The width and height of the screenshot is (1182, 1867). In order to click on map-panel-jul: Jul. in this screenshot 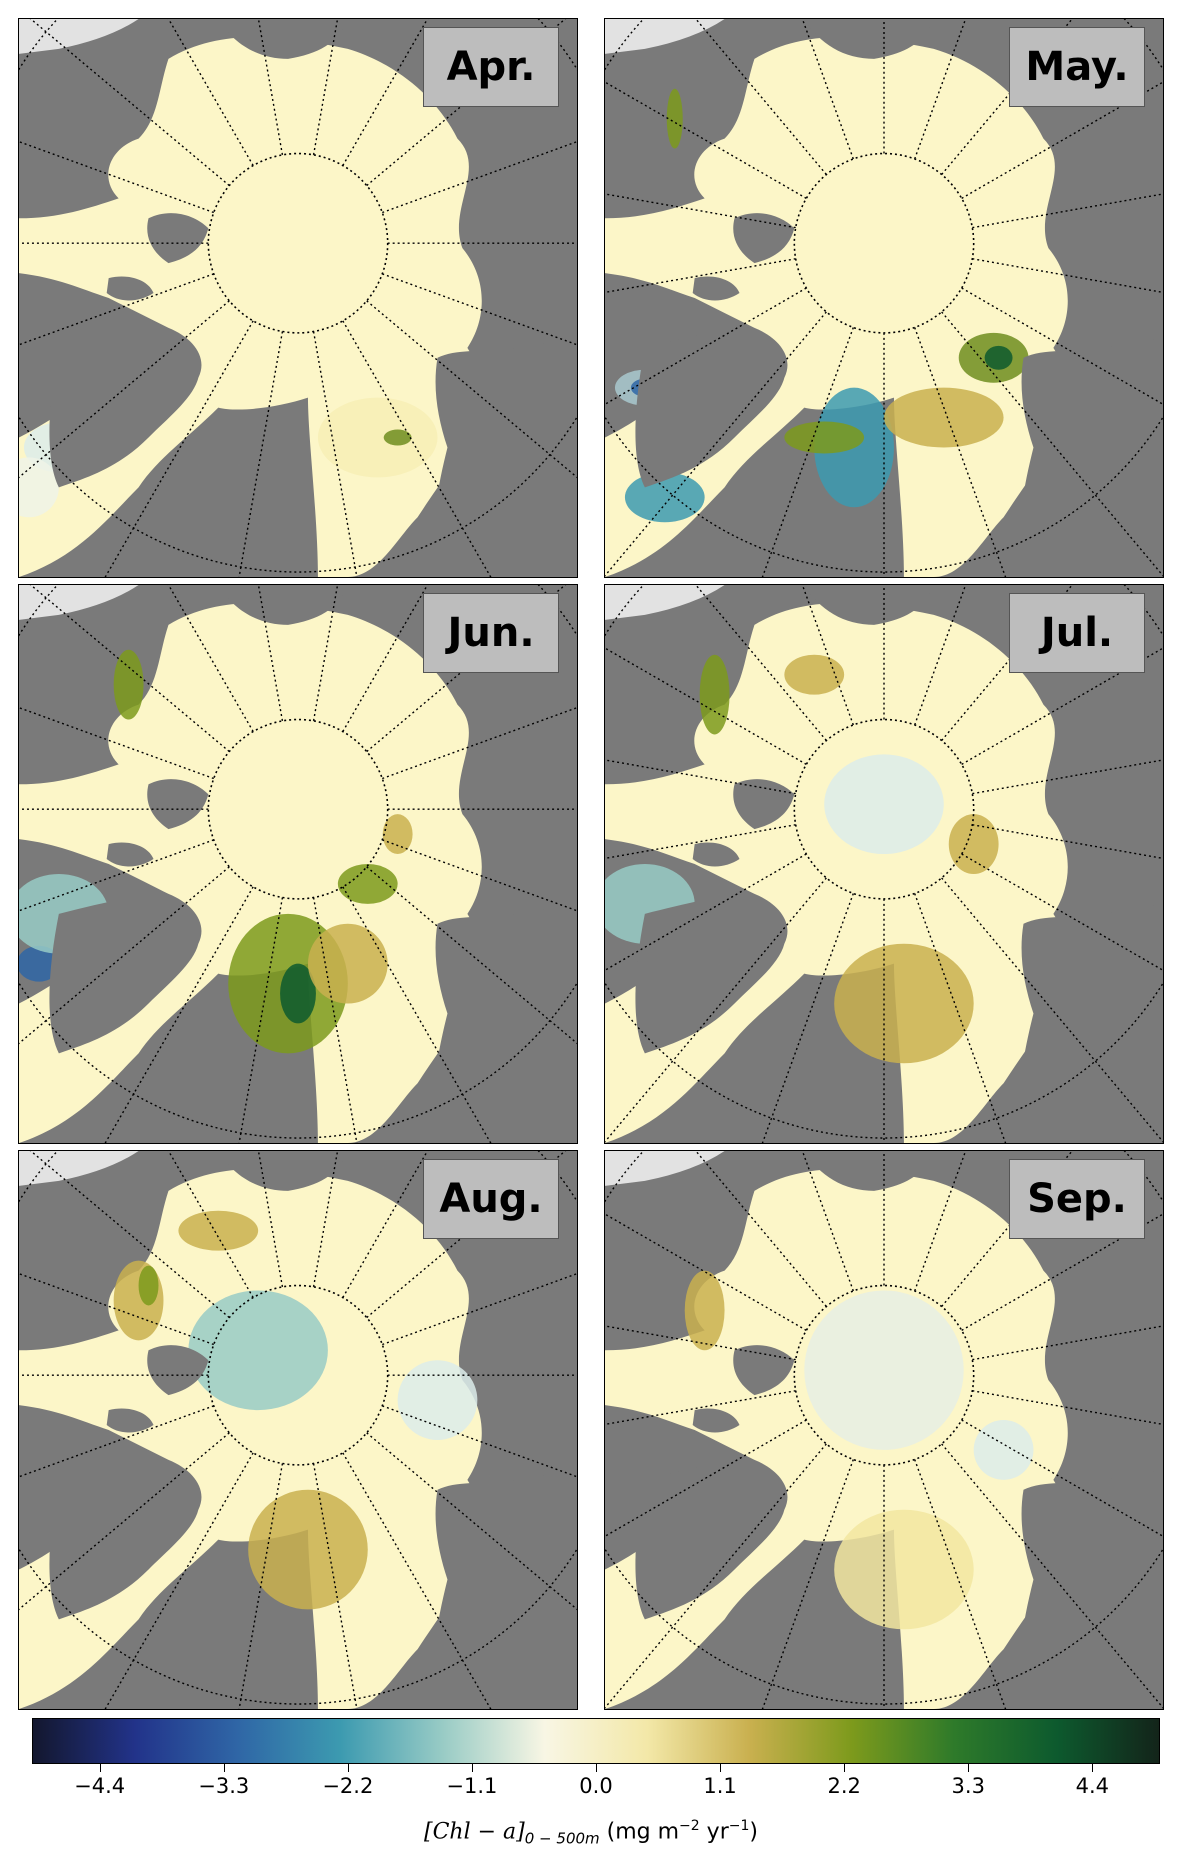, I will do `click(884, 864)`.